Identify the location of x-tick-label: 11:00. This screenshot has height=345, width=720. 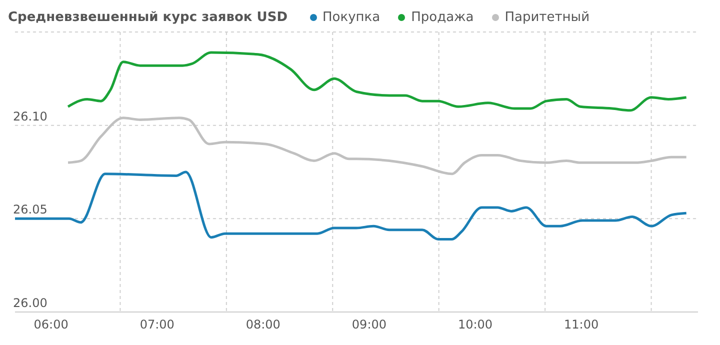
(581, 325).